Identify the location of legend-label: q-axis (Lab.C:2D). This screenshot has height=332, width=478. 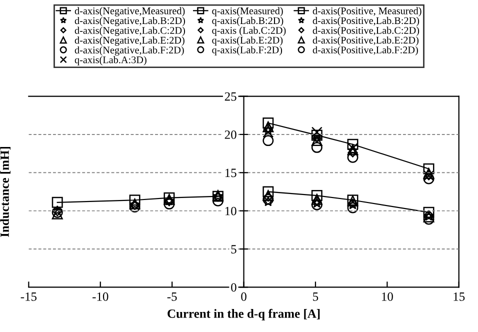
(249, 31).